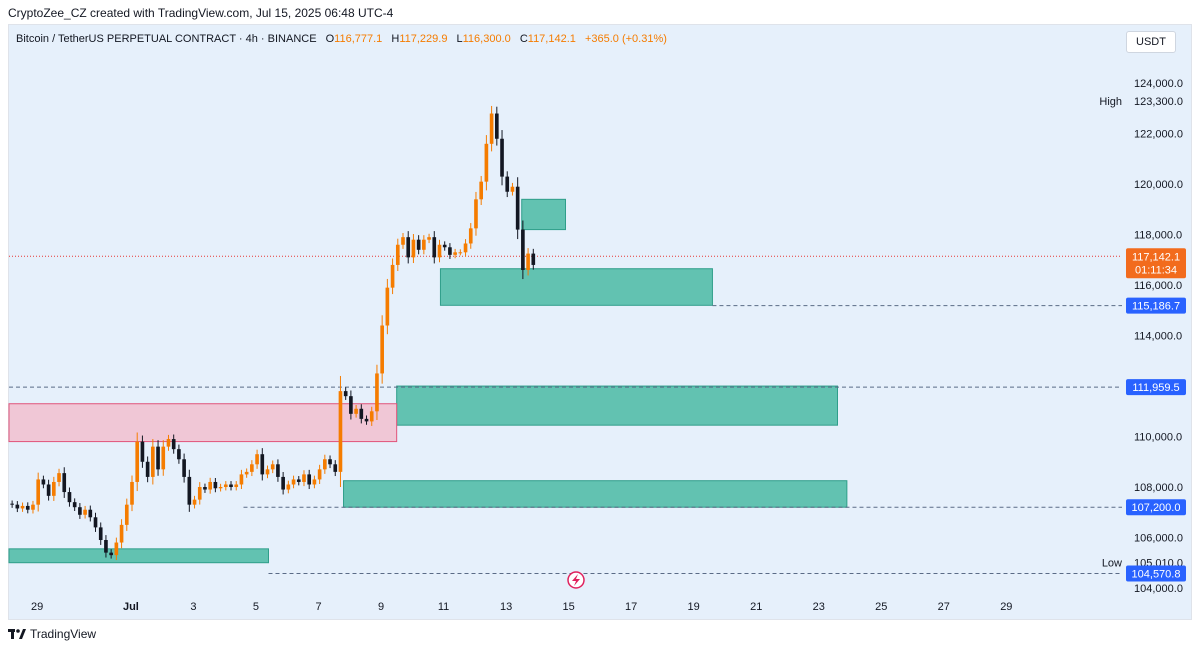 The image size is (1200, 651). I want to click on event-flash-icon, so click(576, 580).